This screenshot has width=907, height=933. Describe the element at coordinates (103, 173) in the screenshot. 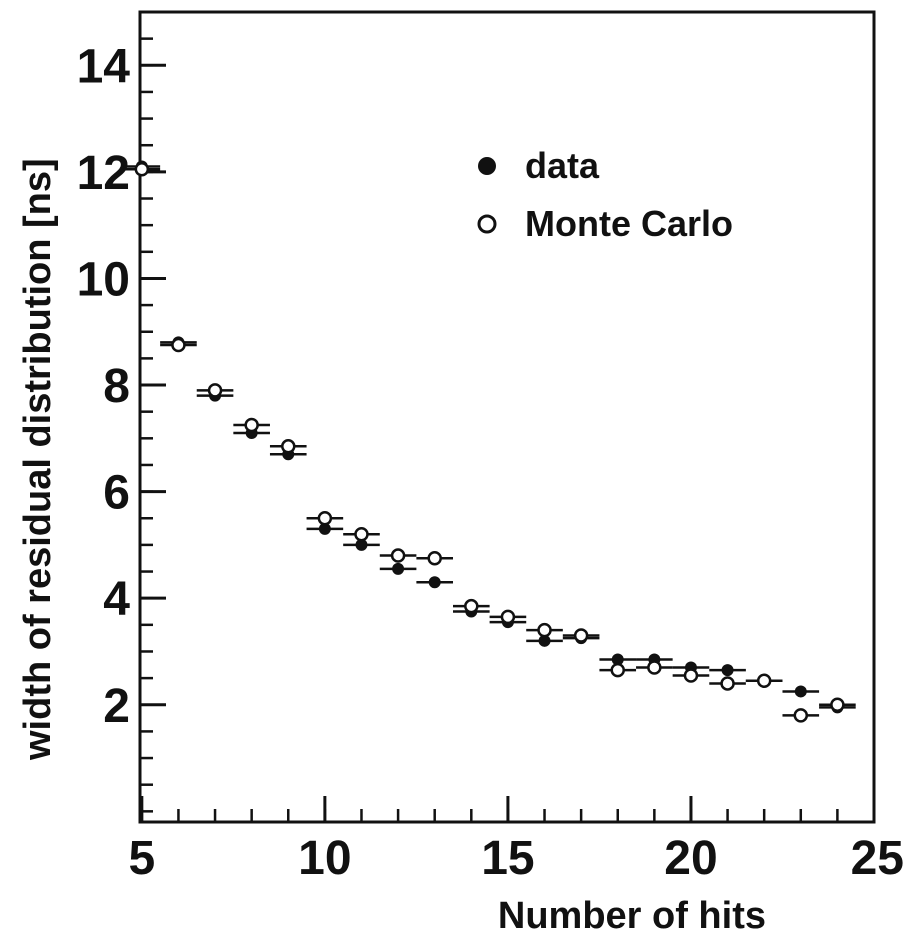

I see `y-tick-label: 12` at that location.